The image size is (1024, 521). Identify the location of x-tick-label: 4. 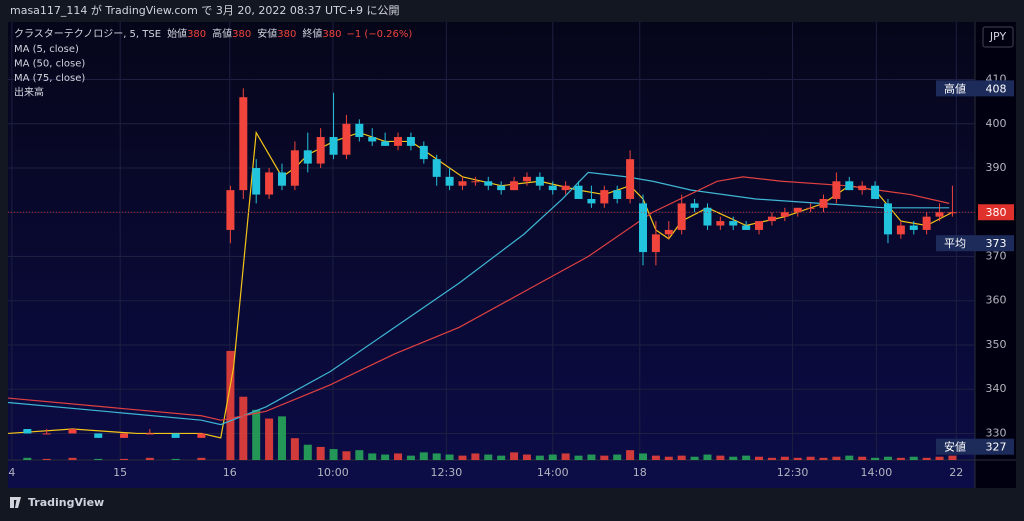
(11, 472).